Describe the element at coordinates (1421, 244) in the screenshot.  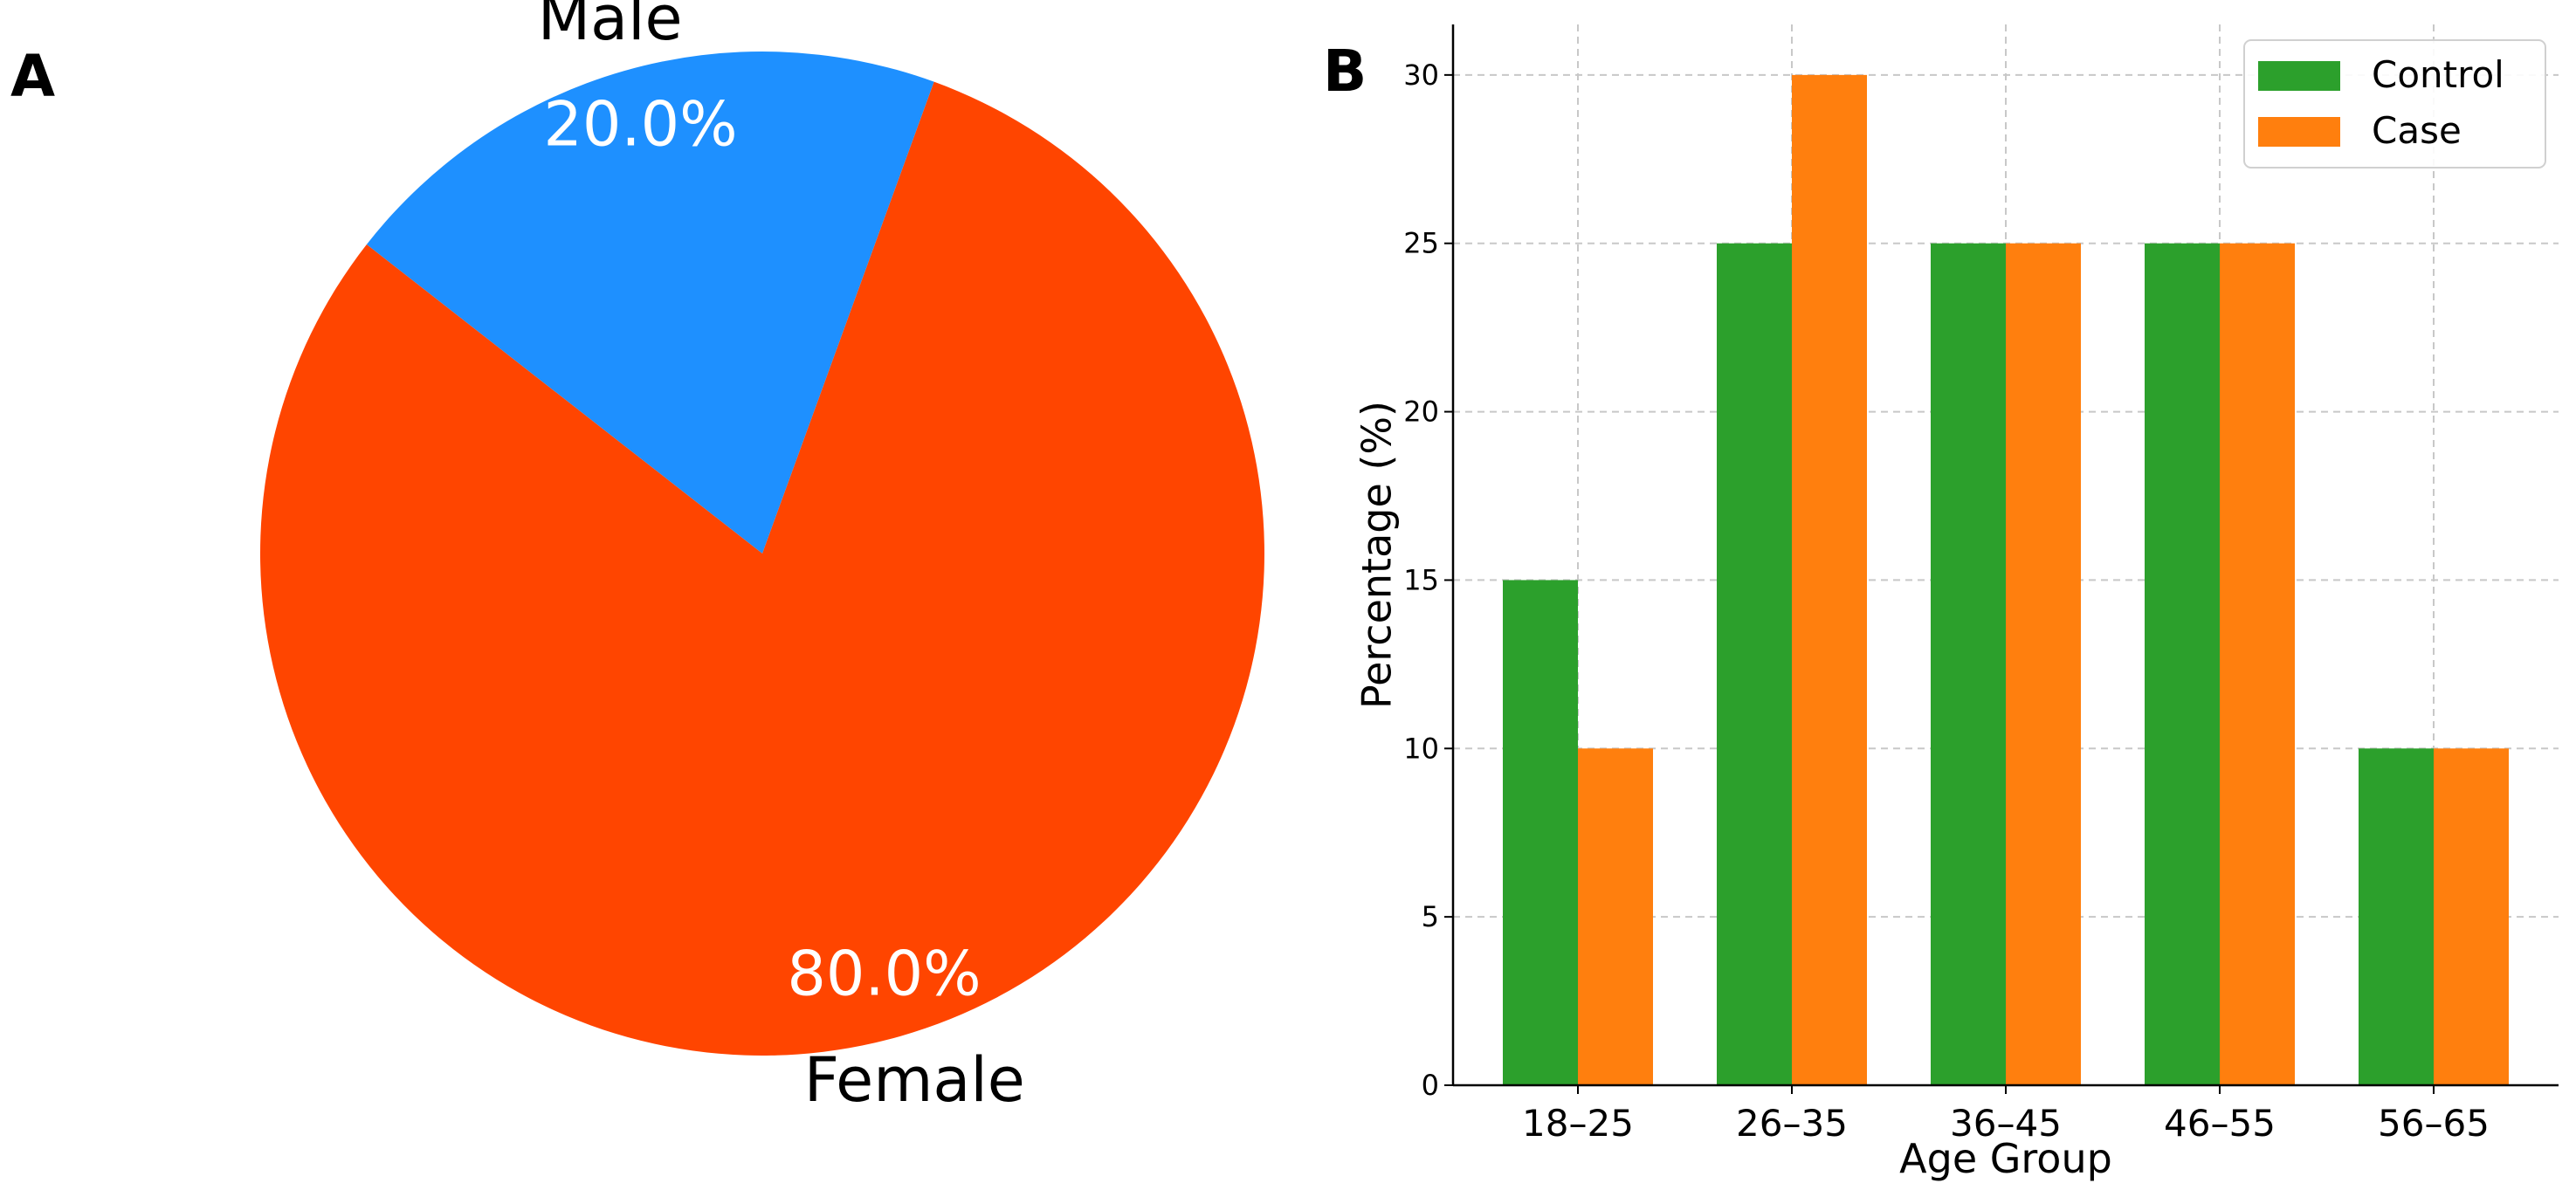
I see `y-tick-label: 25` at that location.